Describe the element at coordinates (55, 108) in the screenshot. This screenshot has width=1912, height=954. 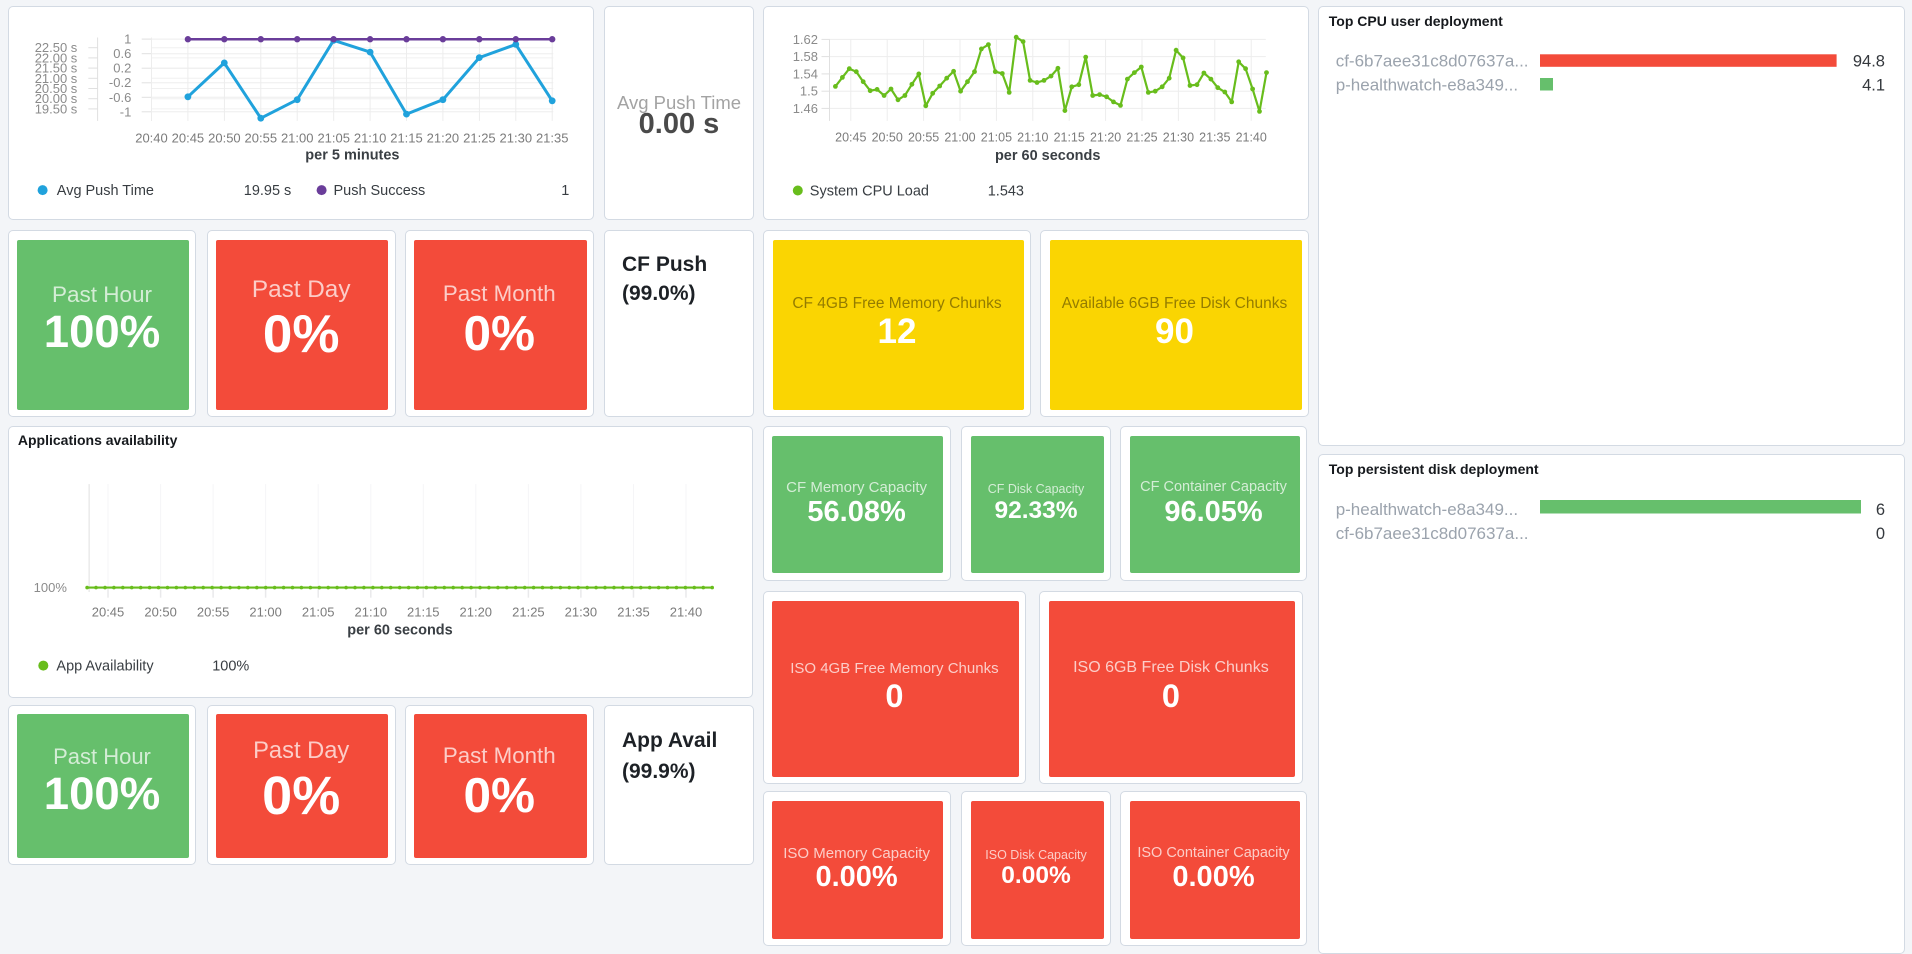
I see `svg-text: 19.50 s` at that location.